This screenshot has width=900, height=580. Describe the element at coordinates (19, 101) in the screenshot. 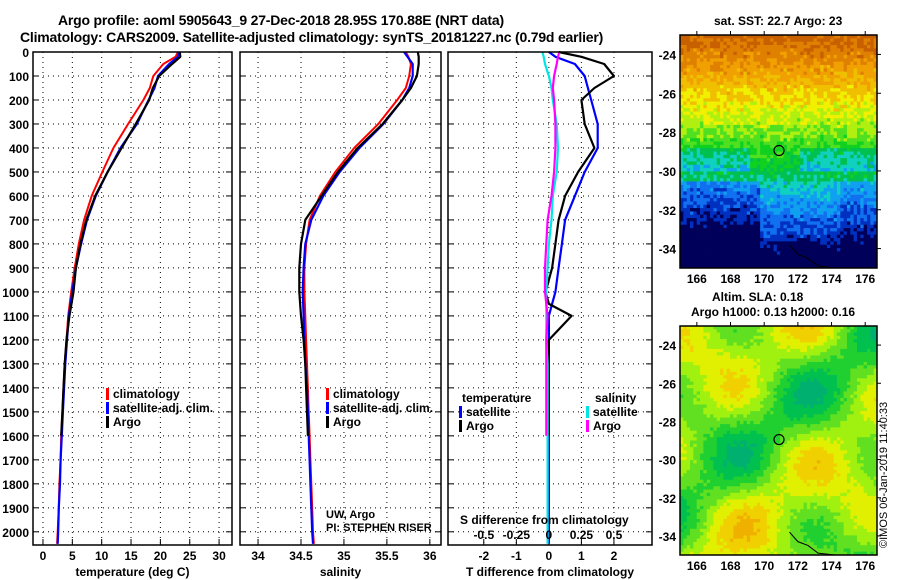

I see `y-tick-label: 200` at that location.